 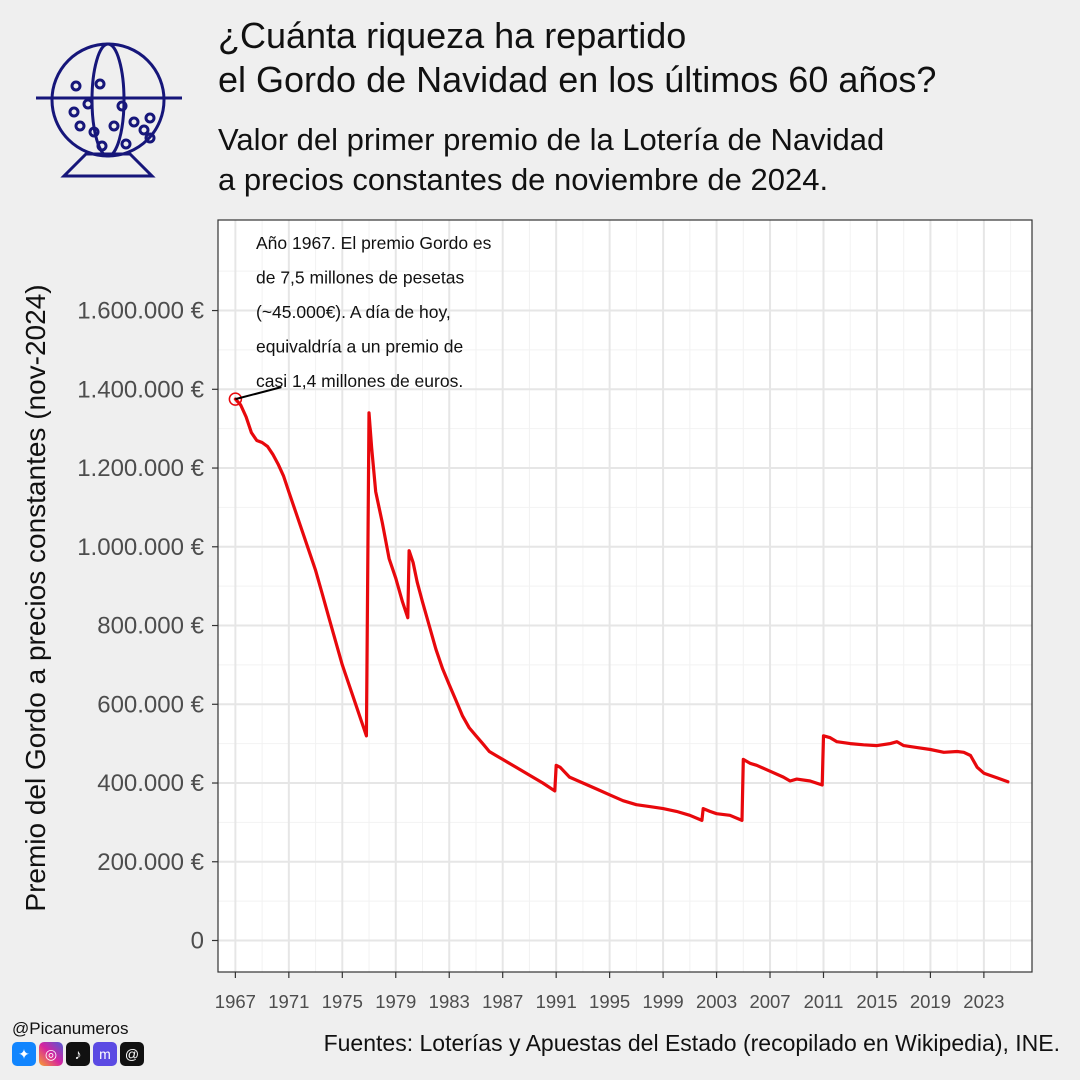 What do you see at coordinates (359, 381) in the screenshot?
I see `annotation-text-line: casi 1,4 millones de euros.` at bounding box center [359, 381].